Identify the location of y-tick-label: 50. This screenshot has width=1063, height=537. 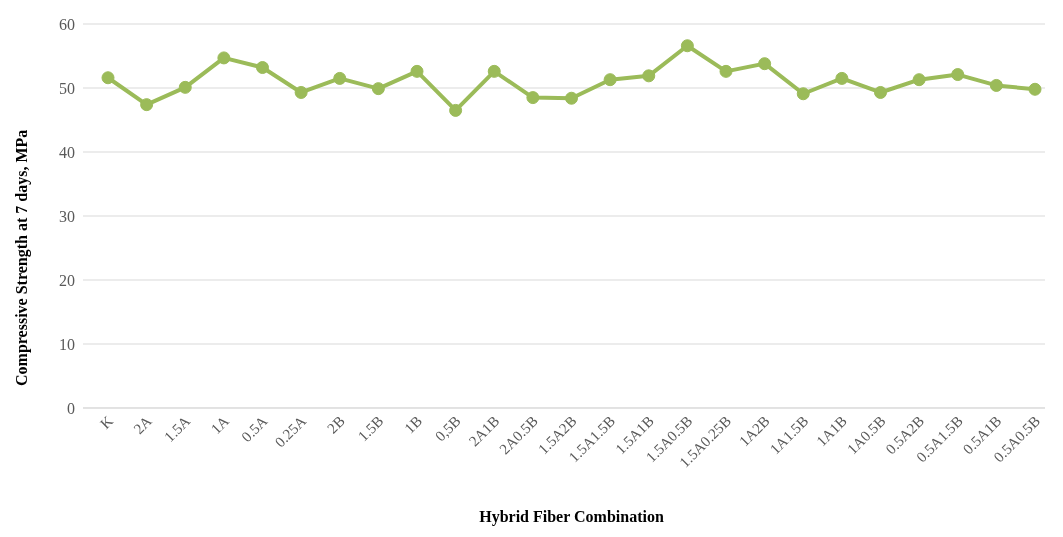
(67, 88).